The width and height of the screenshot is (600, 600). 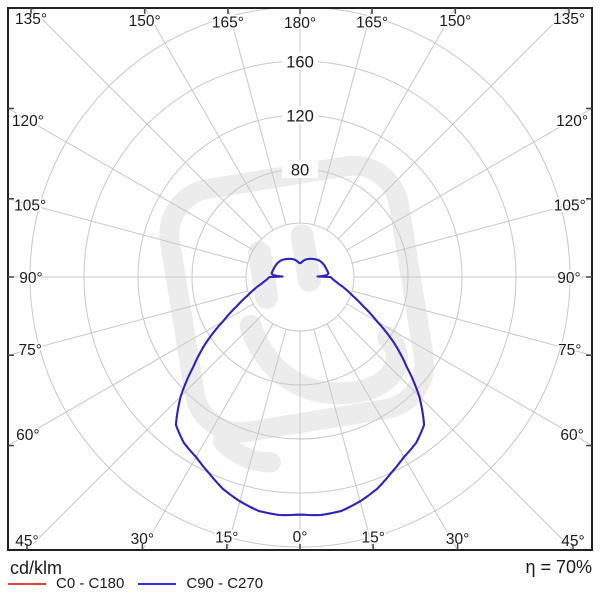 I want to click on angle-label: 0°, so click(x=300, y=537).